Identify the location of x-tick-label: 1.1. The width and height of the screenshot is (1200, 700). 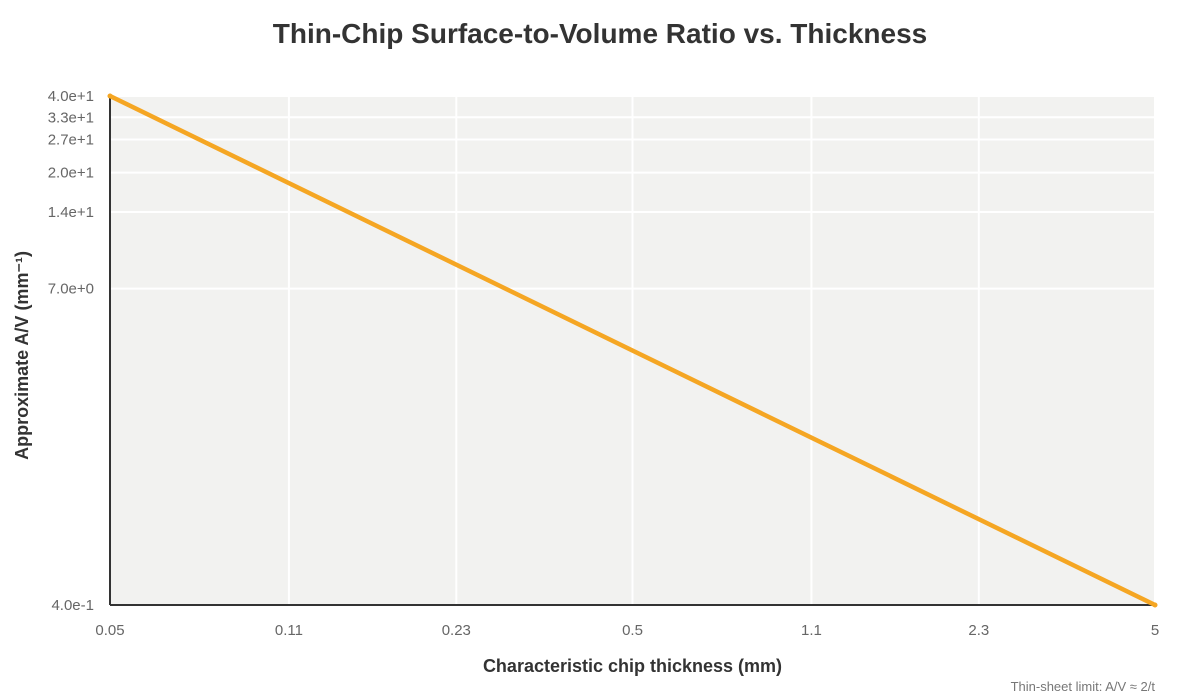
(811, 630).